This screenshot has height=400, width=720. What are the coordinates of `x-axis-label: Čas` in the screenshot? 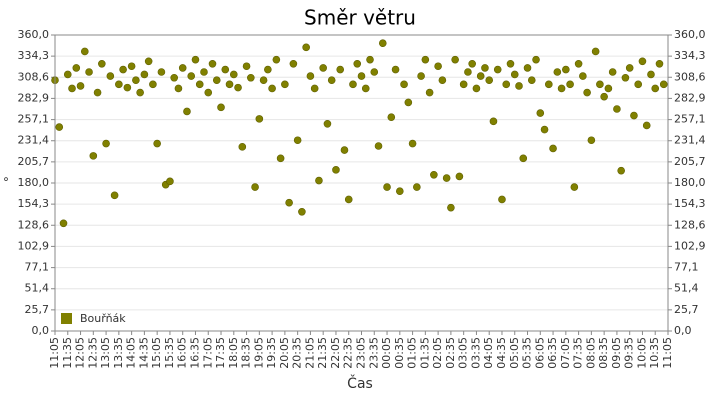 It's located at (360, 383).